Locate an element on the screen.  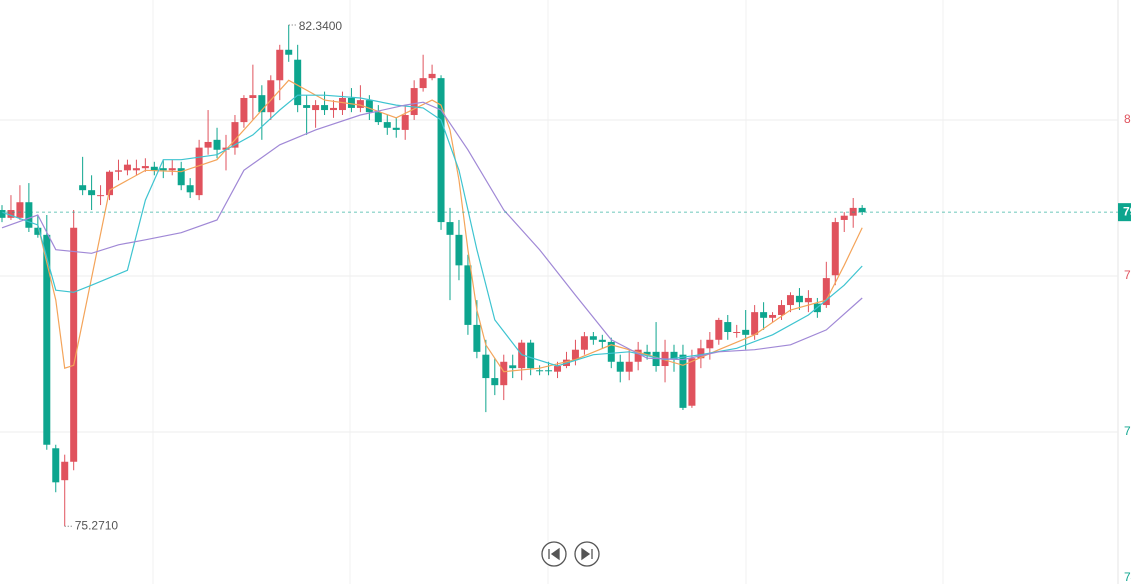
next-icon is located at coordinates (587, 554).